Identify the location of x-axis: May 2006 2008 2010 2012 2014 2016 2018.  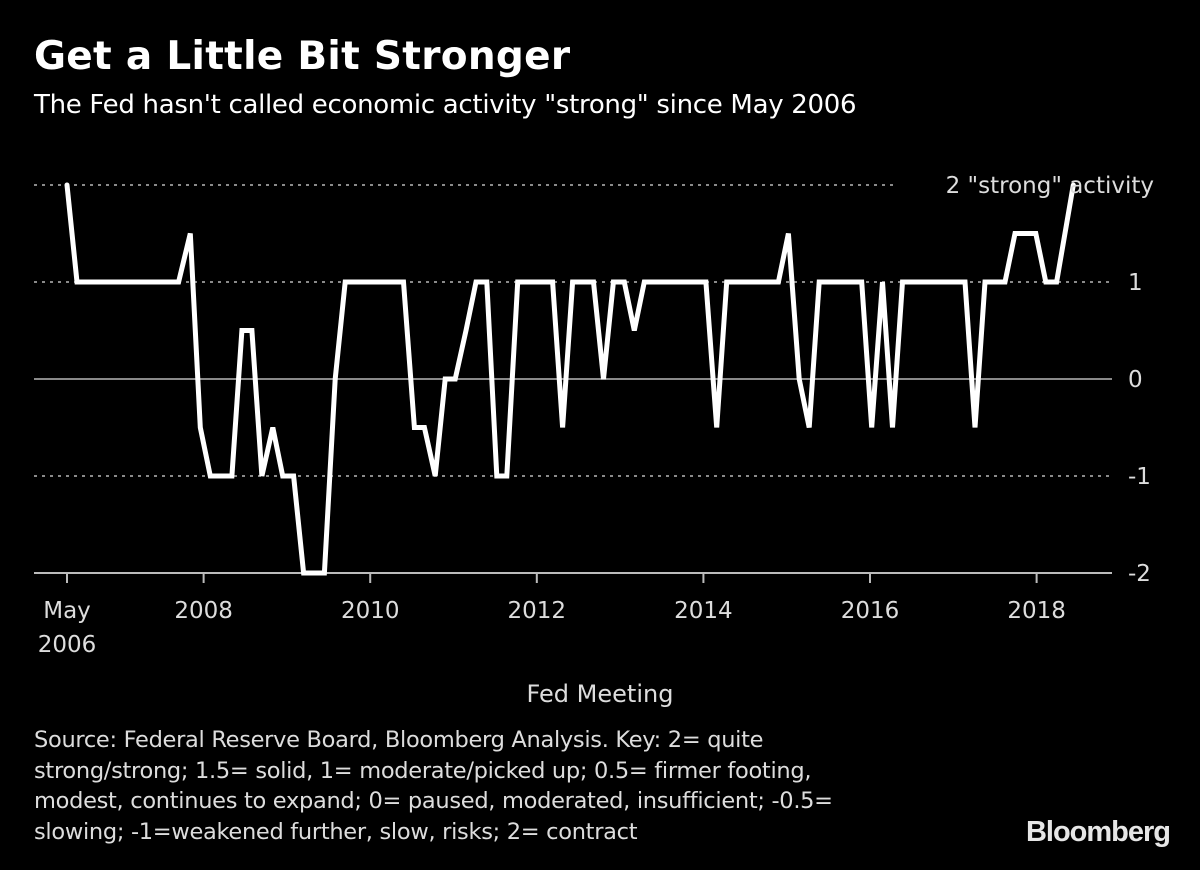
(552, 615).